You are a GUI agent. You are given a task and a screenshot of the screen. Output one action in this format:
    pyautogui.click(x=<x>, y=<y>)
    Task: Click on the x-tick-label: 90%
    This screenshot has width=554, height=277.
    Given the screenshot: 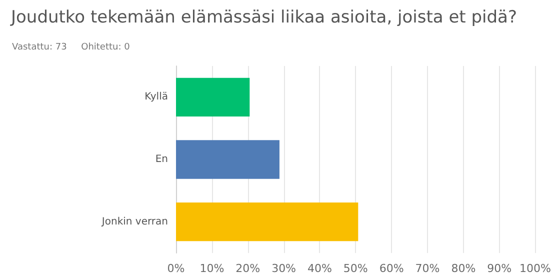 What is the action you would take?
    pyautogui.click(x=499, y=268)
    